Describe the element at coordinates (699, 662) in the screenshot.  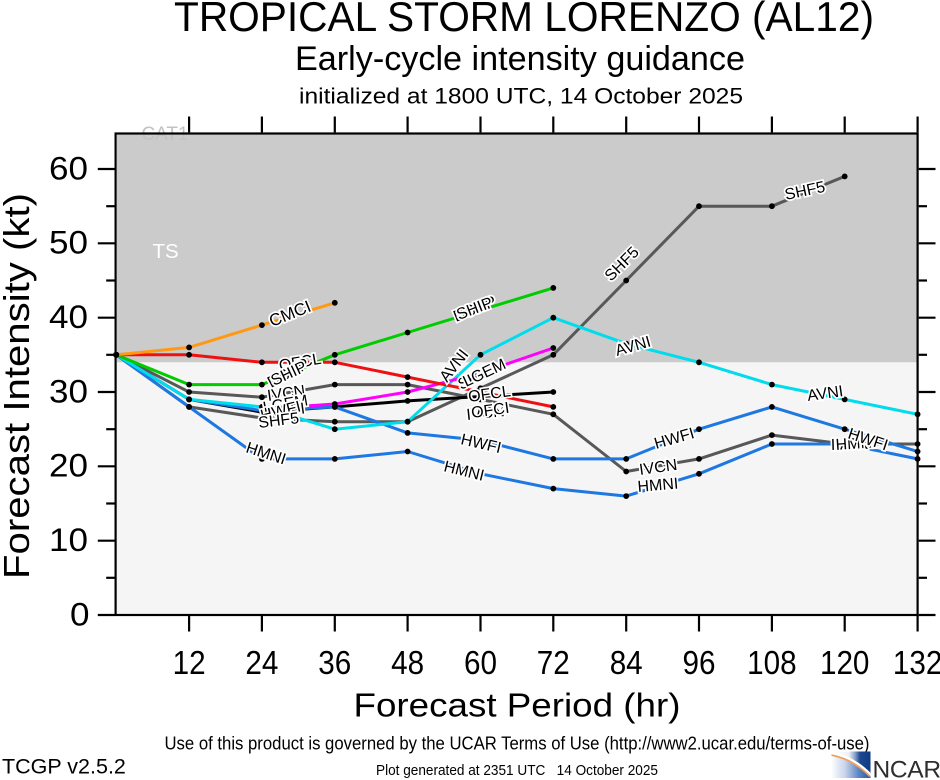
I see `svg-text: 96` at that location.